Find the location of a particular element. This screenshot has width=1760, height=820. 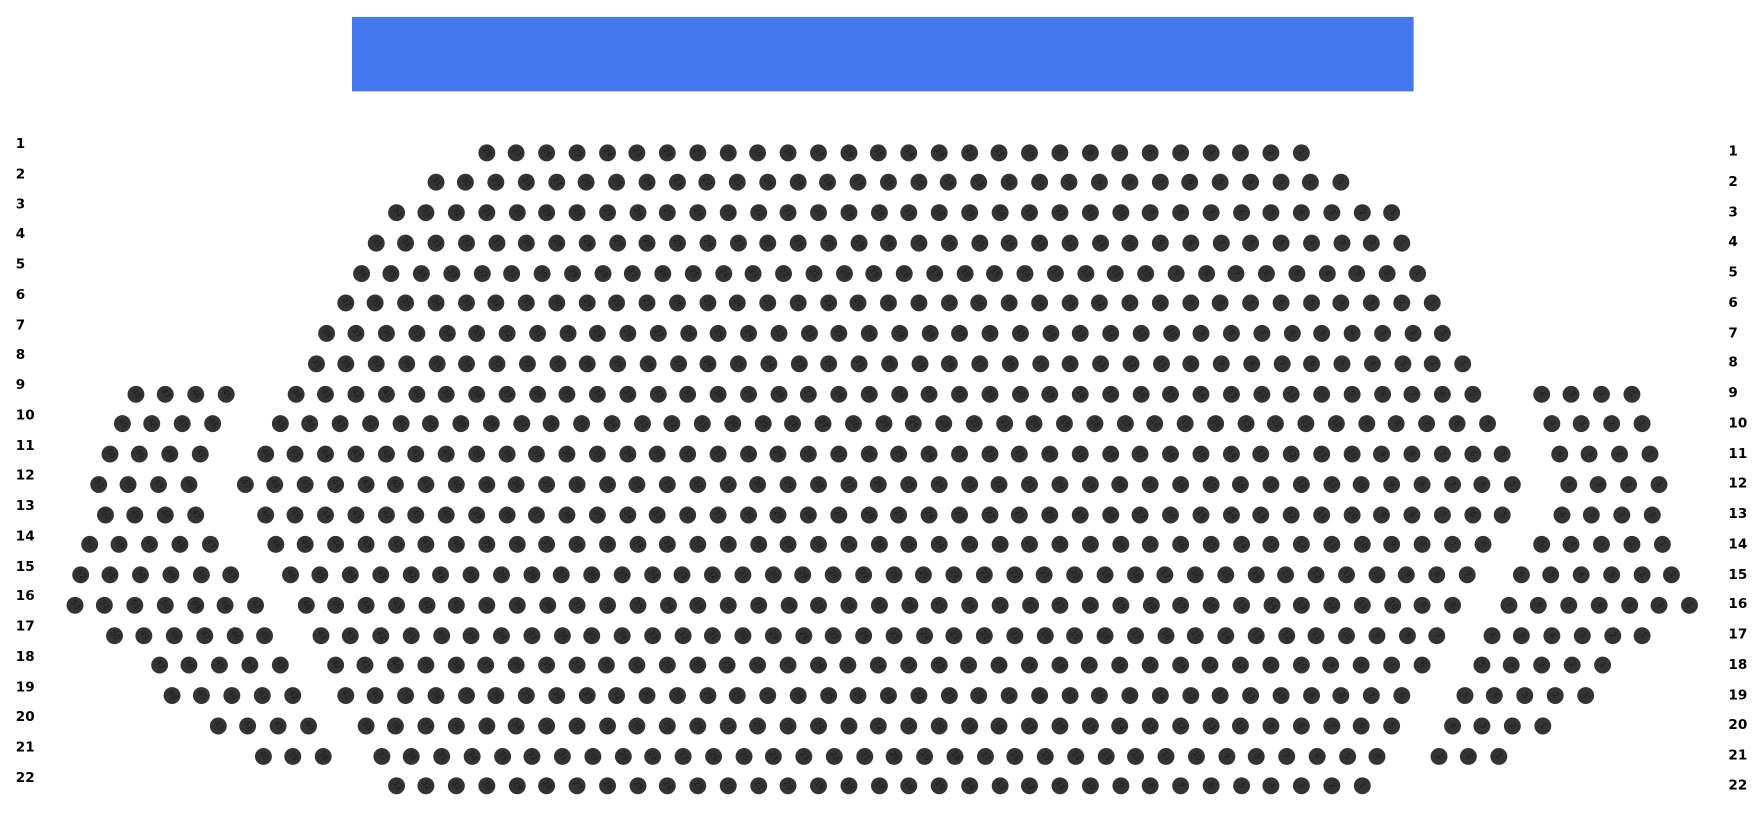

seat: 47 is located at coordinates (231, 575).